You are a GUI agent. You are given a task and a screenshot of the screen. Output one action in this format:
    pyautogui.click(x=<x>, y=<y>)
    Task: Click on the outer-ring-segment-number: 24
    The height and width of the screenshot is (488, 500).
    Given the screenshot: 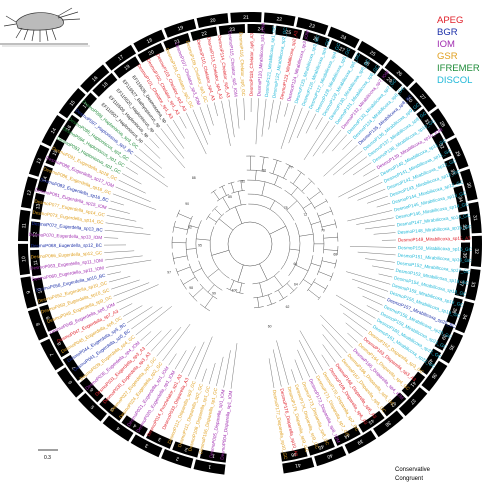 What is the action you would take?
    pyautogui.click(x=343, y=38)
    